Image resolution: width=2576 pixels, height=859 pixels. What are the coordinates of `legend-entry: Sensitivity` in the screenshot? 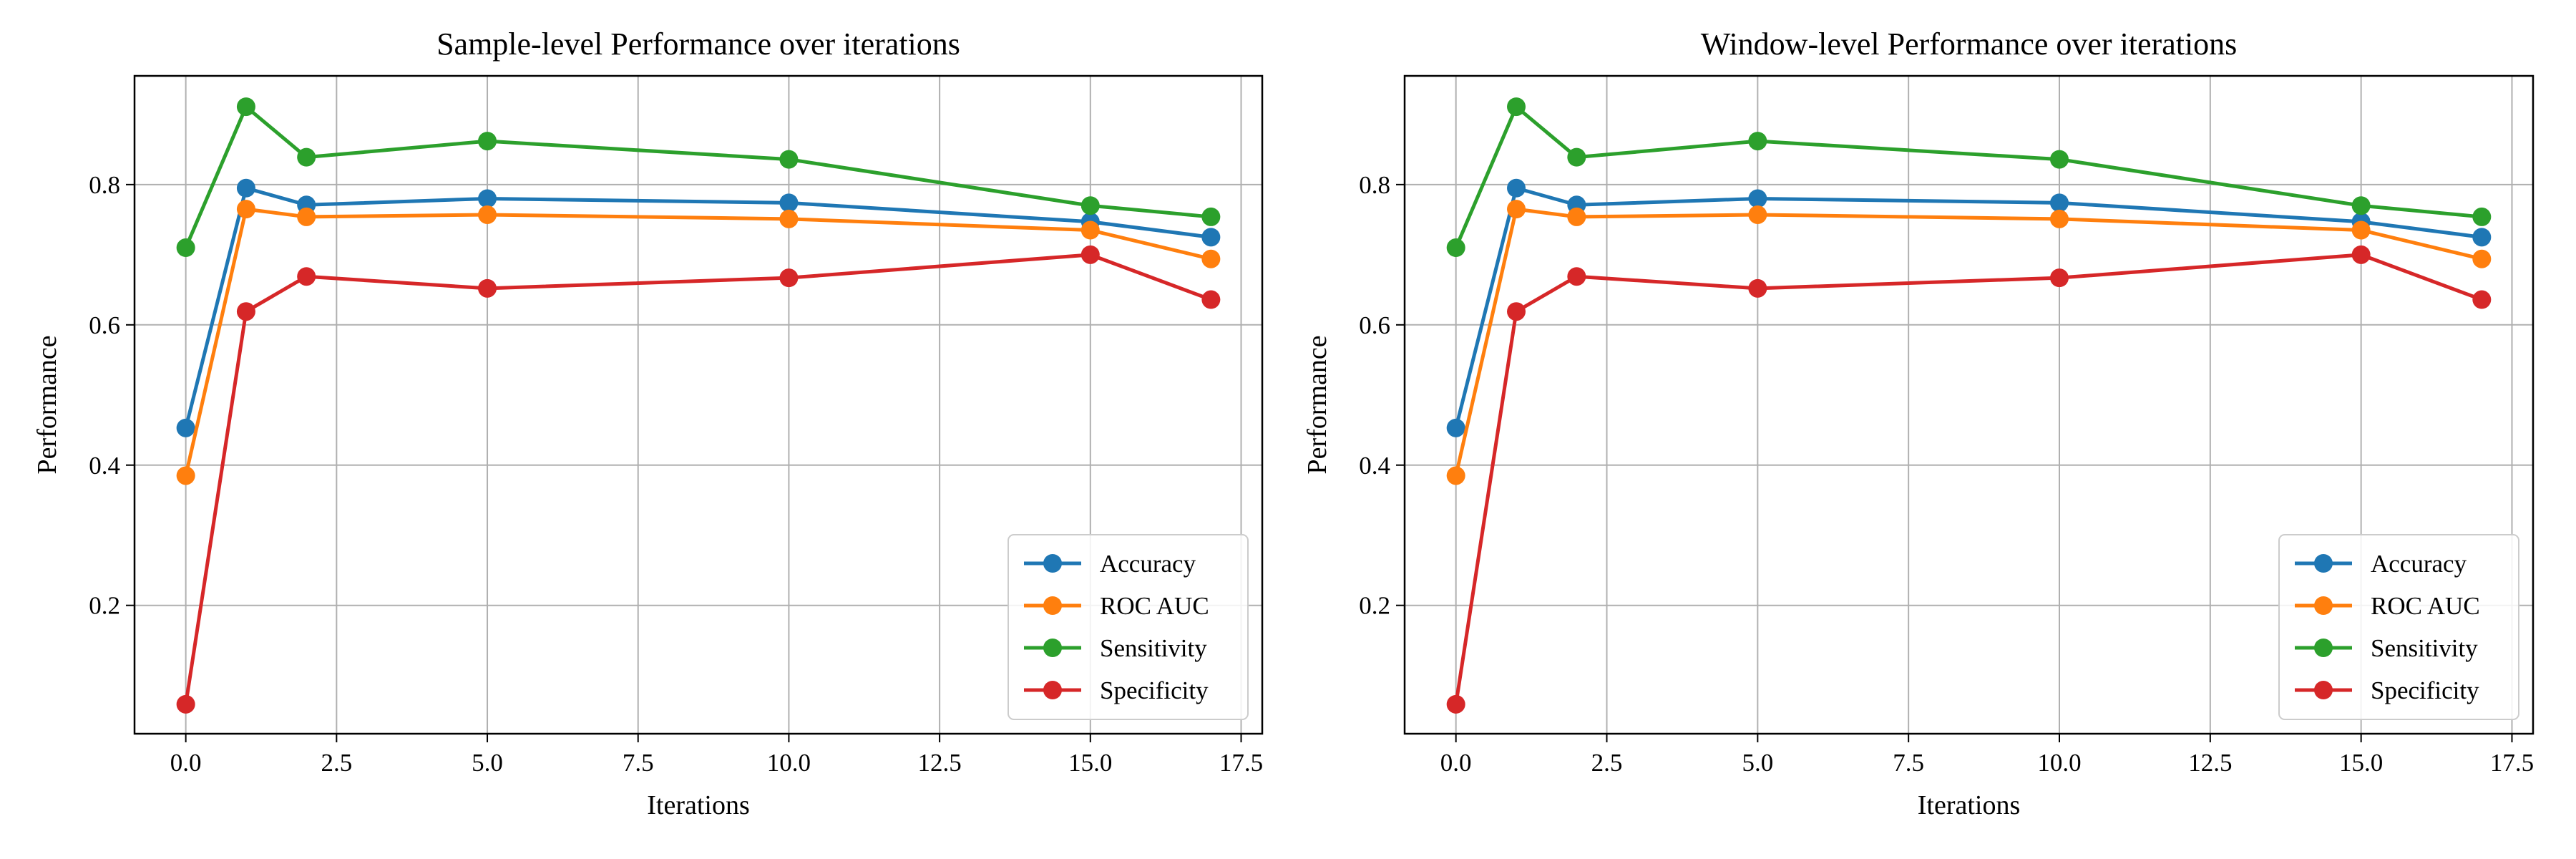 It's located at (1153, 648).